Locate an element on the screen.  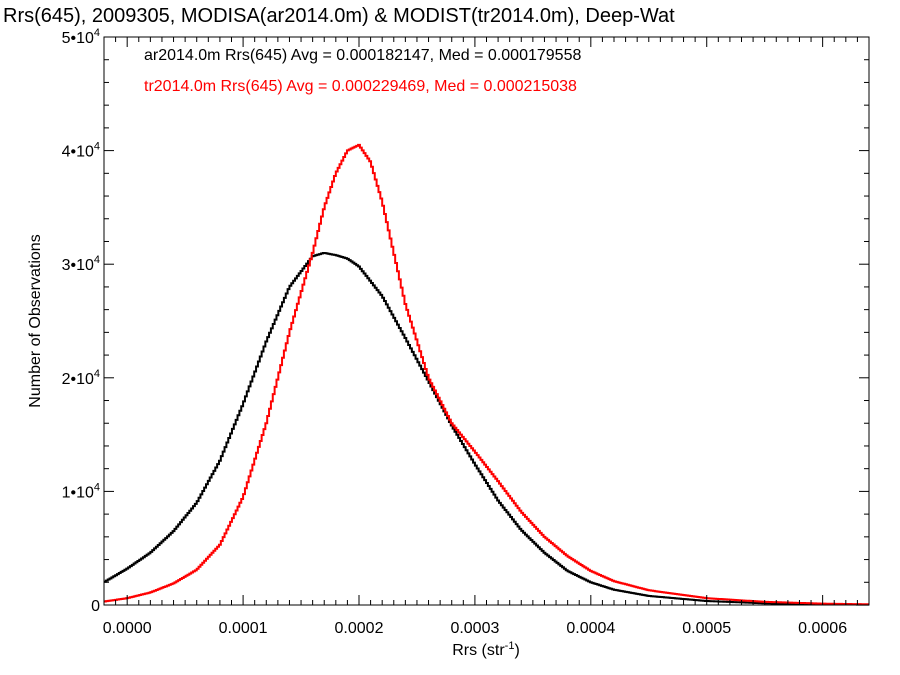
x-tick-label: 0.0005 is located at coordinates (706, 628).